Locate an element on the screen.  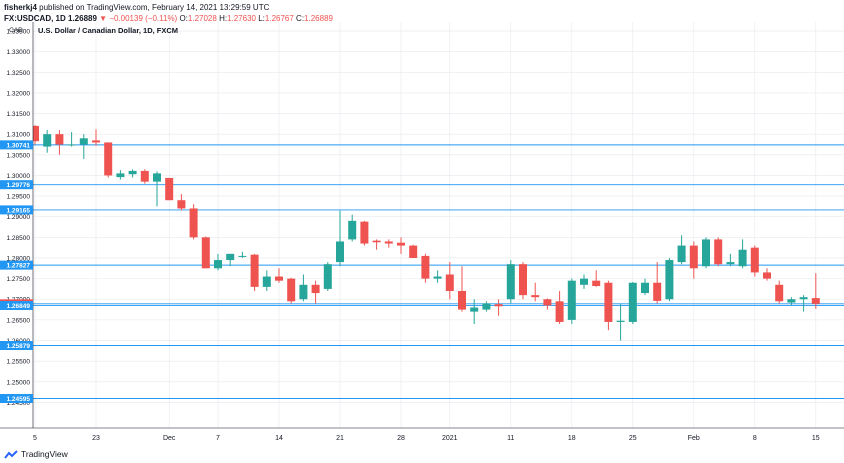
price-tick-label: 1.32500 is located at coordinates (19, 73).